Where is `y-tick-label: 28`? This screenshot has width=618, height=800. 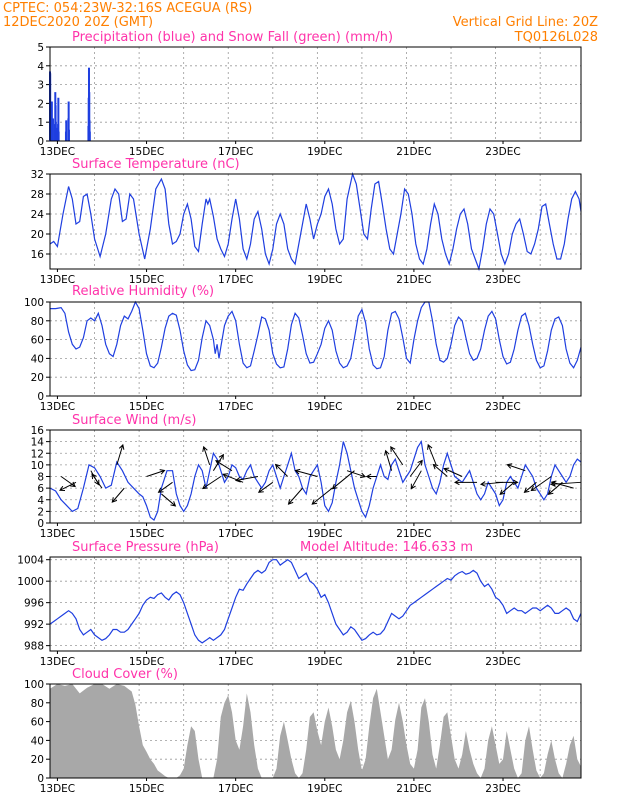
y-tick-label: 28 is located at coordinates (37, 195).